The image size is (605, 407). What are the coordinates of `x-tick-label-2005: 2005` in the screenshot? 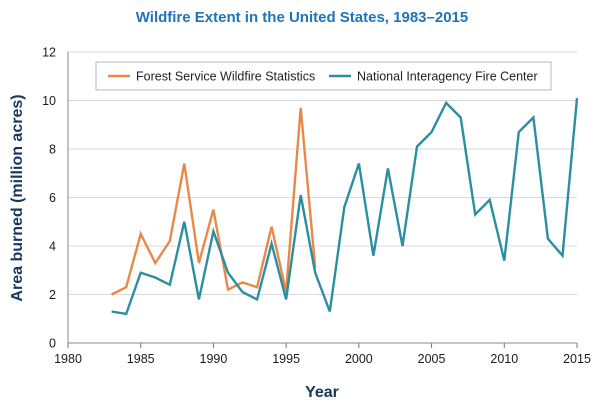 It's located at (432, 359).